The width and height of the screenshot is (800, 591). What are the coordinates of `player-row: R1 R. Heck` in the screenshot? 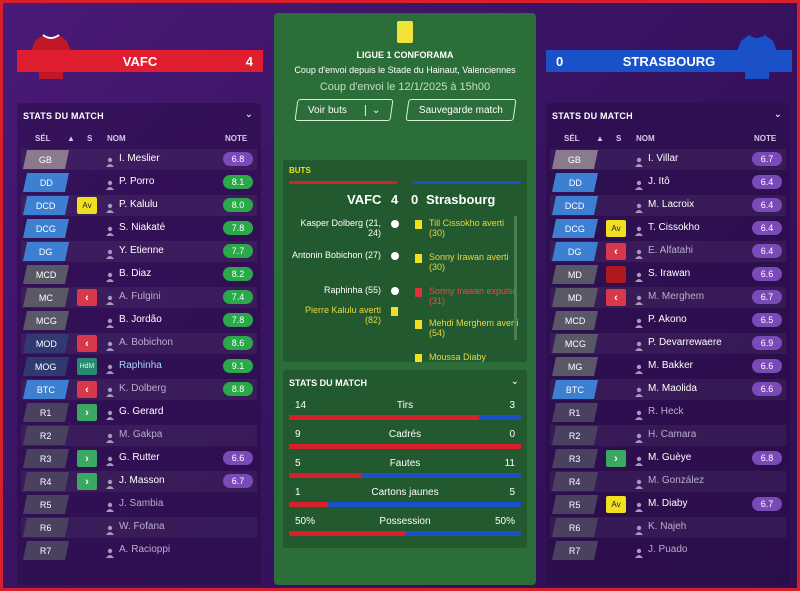 It's located at (668, 412).